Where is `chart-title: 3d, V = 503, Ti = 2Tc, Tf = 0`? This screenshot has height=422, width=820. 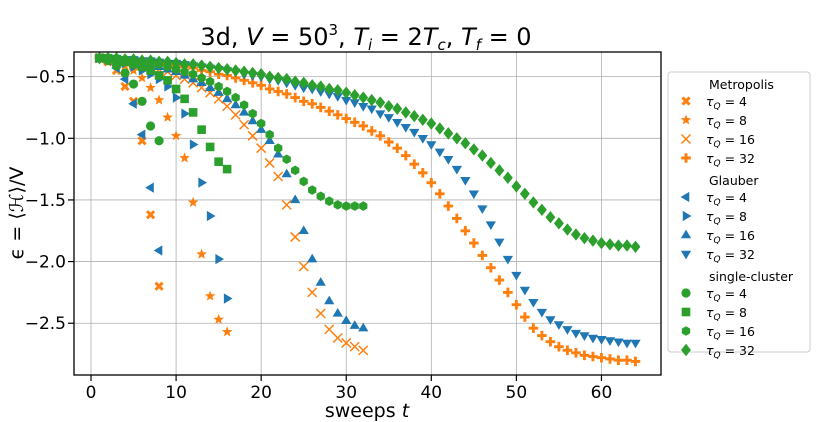 chart-title: 3d, V = 503, Ti = 2Tc, Tf = 0 is located at coordinates (365, 37).